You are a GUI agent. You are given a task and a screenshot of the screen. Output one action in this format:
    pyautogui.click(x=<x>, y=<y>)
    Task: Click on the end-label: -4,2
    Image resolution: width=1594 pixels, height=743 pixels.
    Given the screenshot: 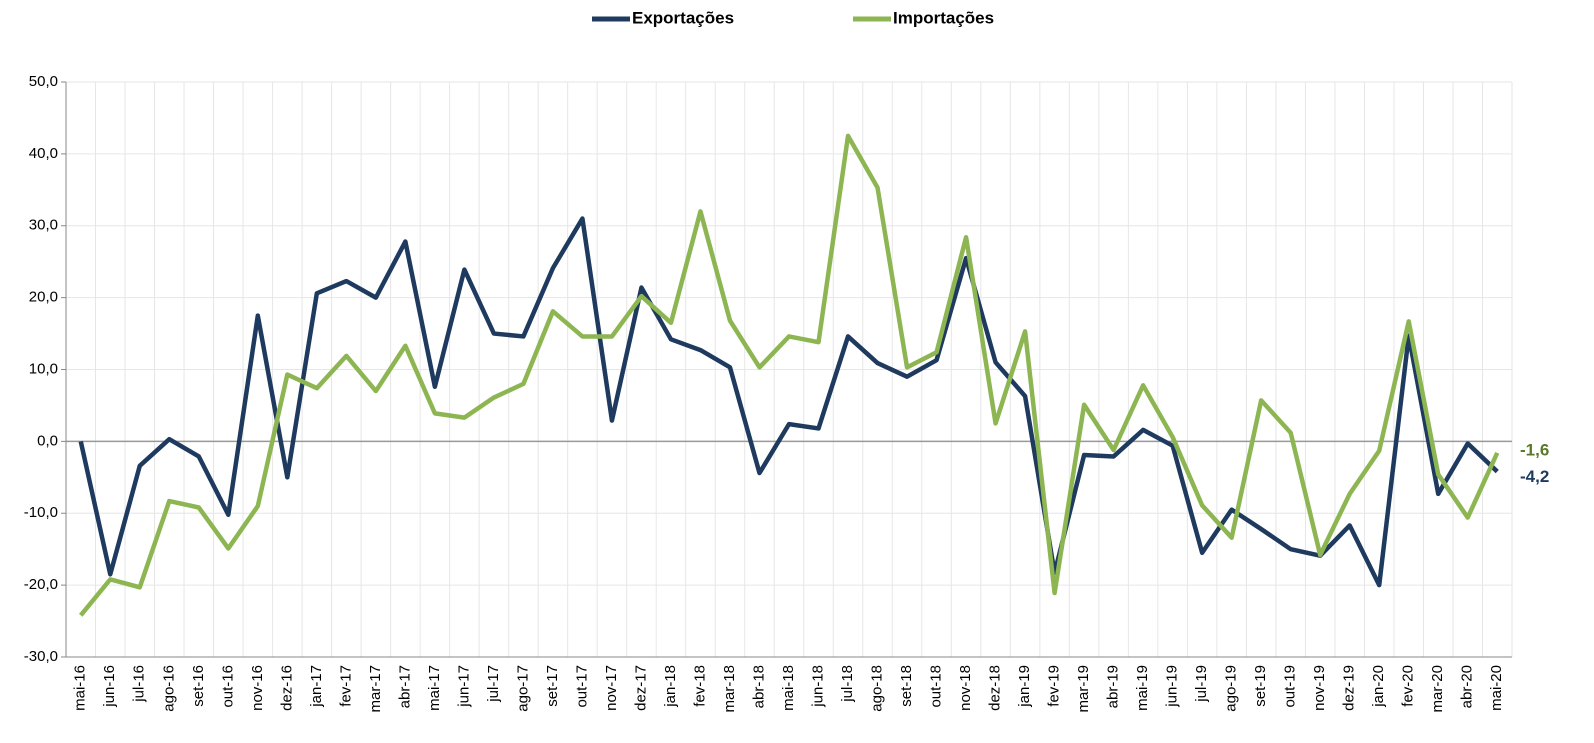 What is the action you would take?
    pyautogui.click(x=1534, y=476)
    